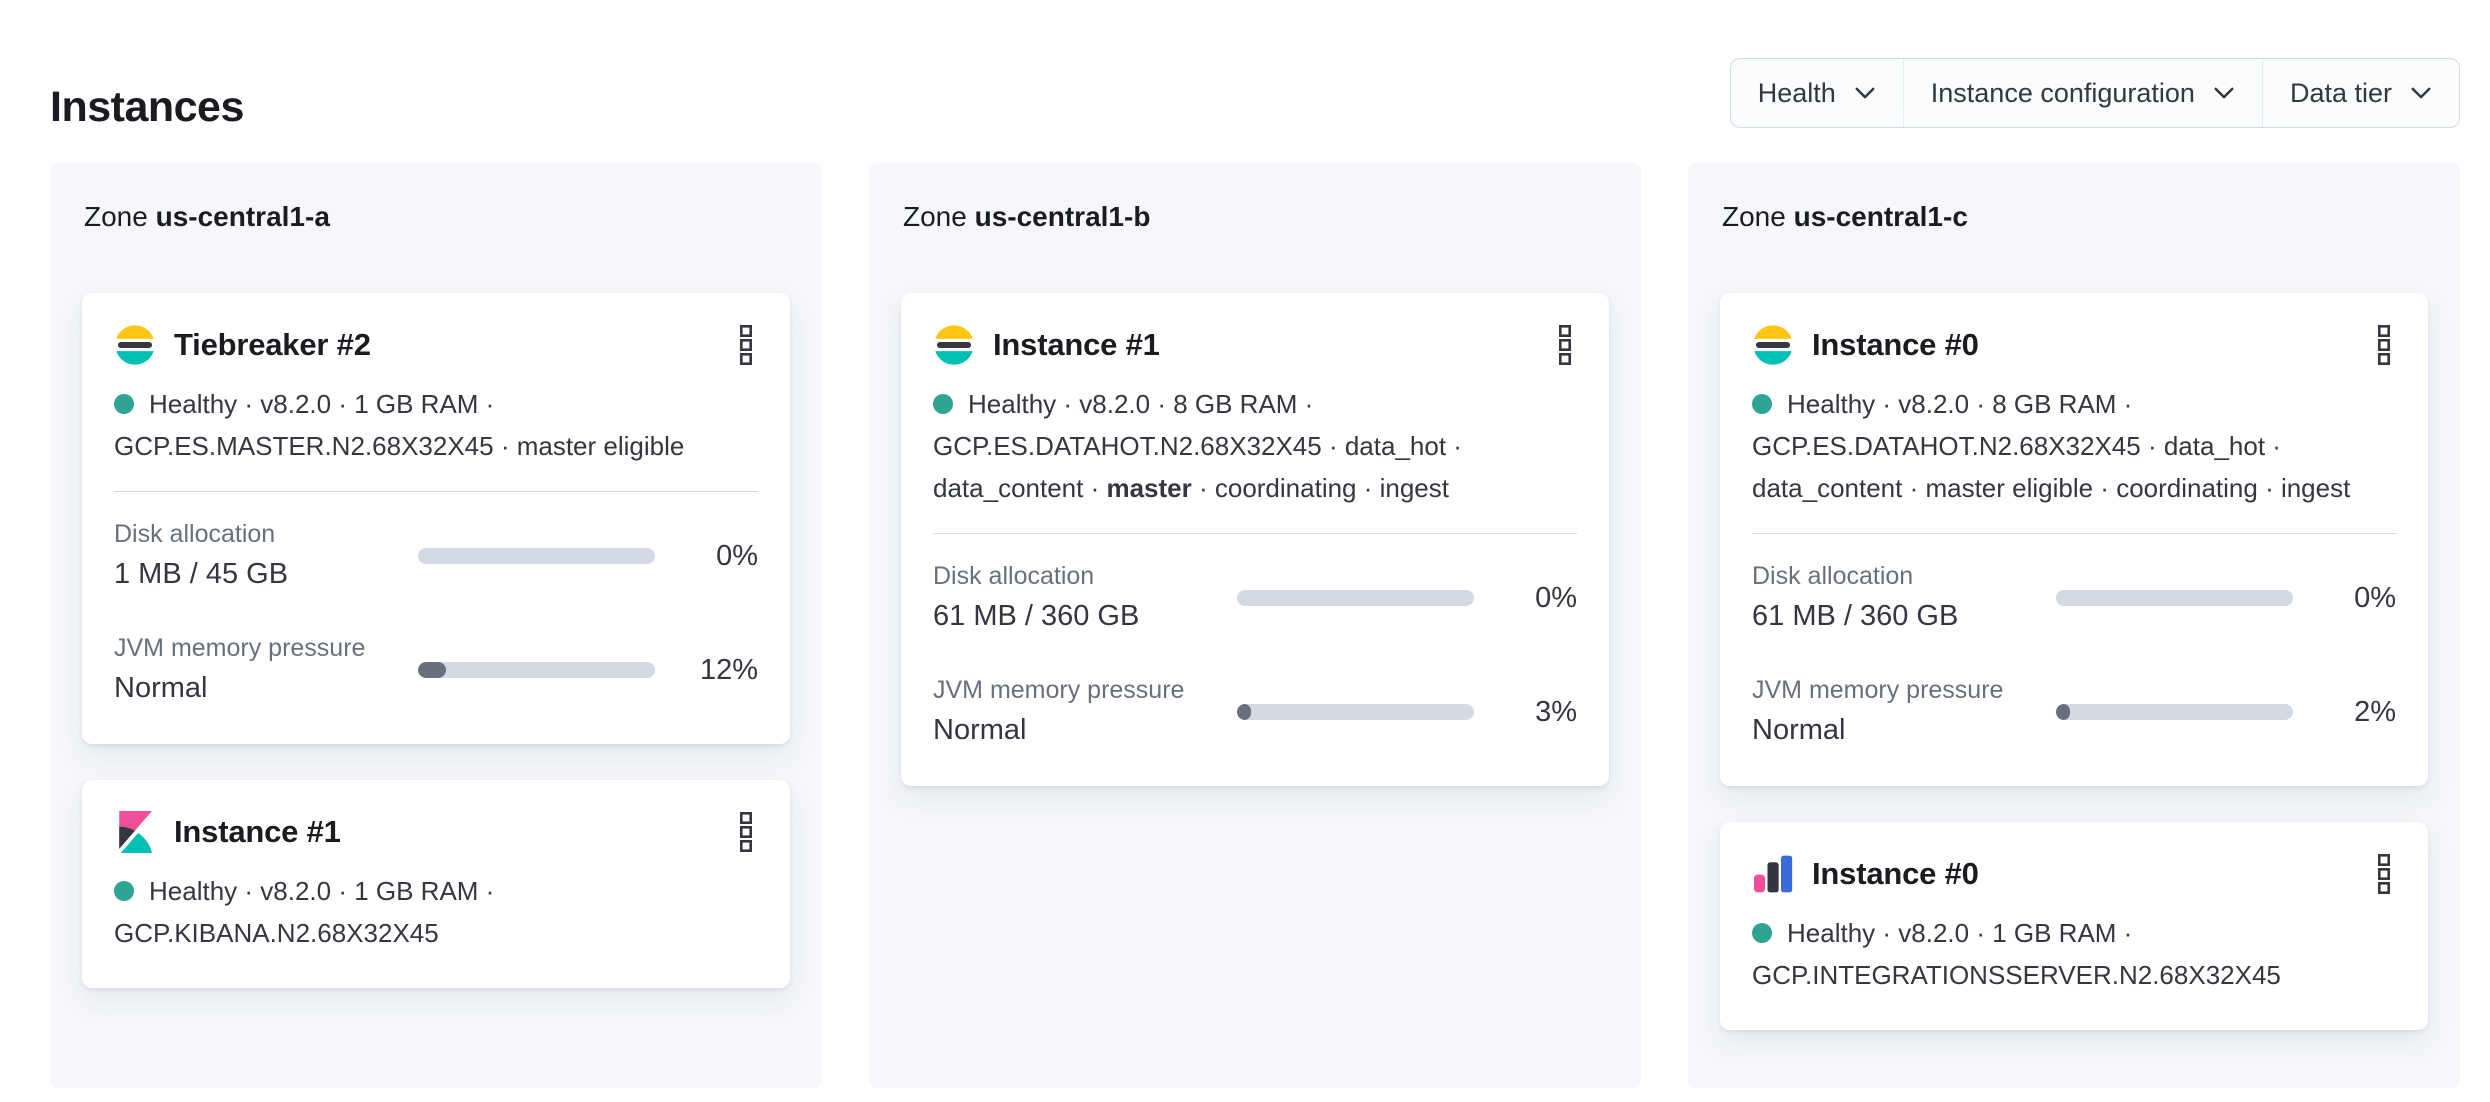 This screenshot has width=2490, height=1102. What do you see at coordinates (1878, 690) in the screenshot?
I see `metric-label: JVM memory pressure` at bounding box center [1878, 690].